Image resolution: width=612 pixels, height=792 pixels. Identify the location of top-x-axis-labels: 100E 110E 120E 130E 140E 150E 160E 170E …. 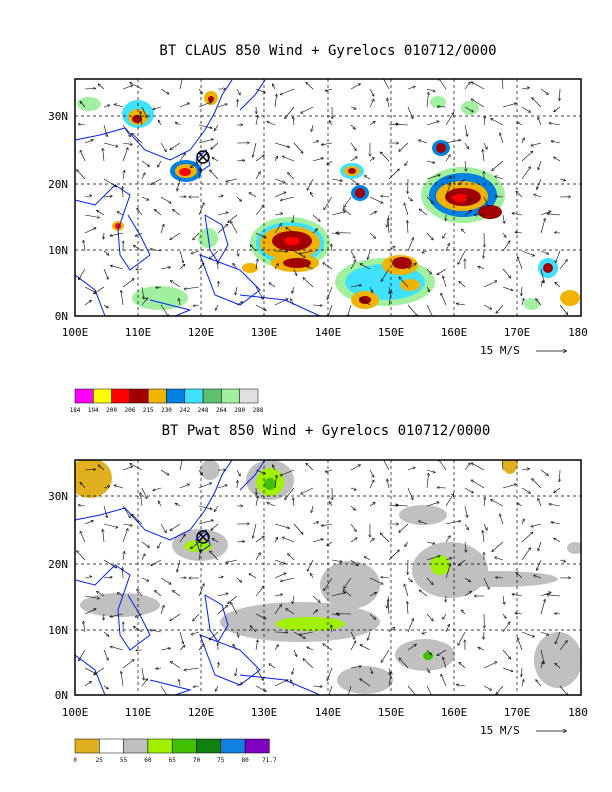
(325, 332).